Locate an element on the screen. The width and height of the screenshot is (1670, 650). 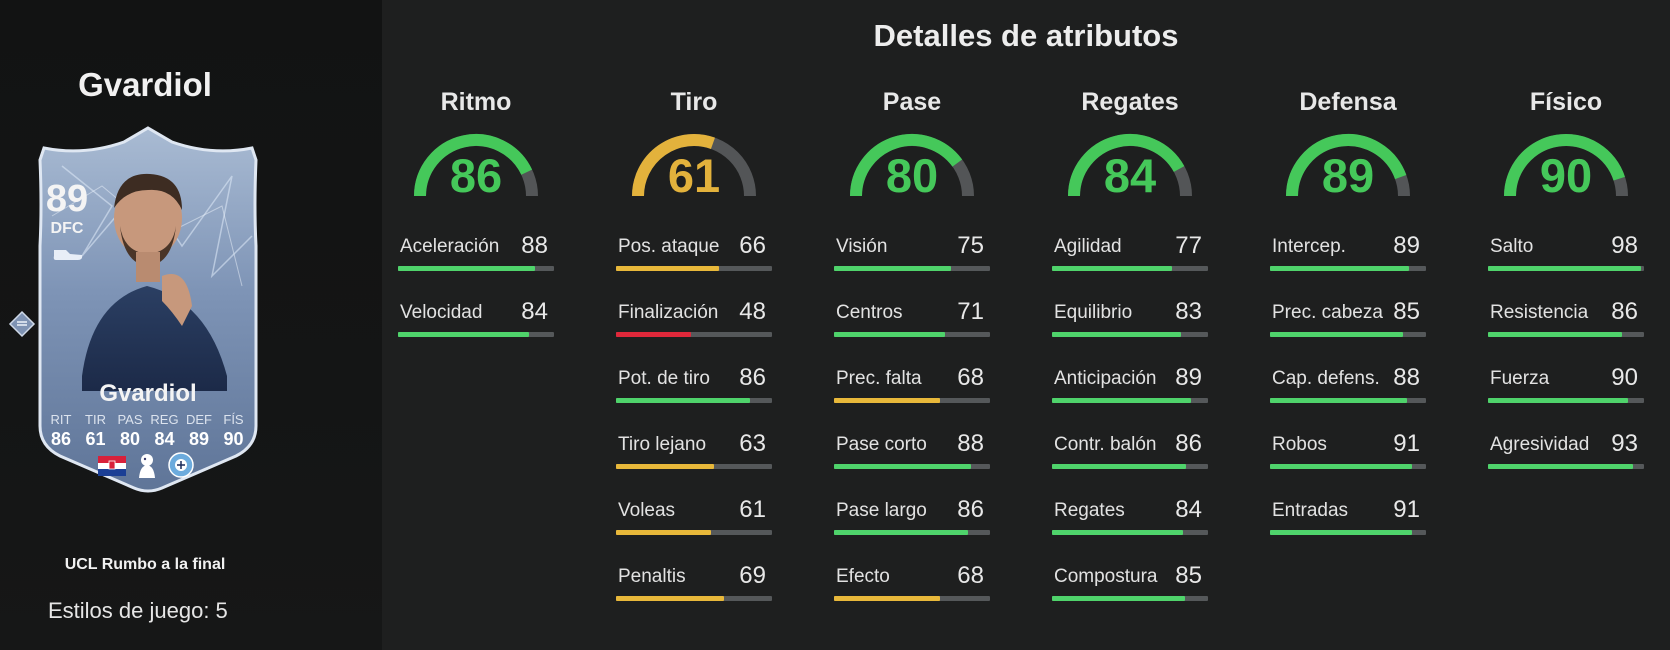
attribute-value: 77 is located at coordinates (1188, 245).